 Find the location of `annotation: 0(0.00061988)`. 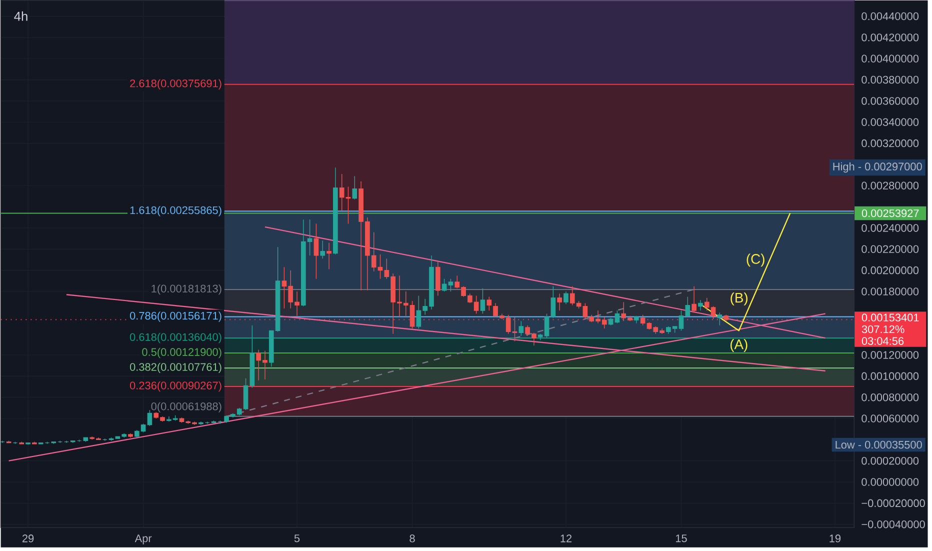

annotation: 0(0.00061988) is located at coordinates (186, 407).